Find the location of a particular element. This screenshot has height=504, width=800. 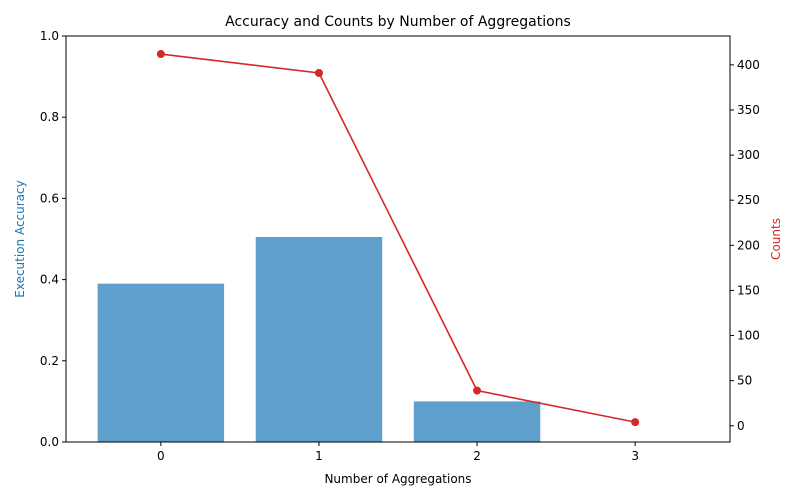

left-y-tick-label: 0.6 is located at coordinates (49, 198).